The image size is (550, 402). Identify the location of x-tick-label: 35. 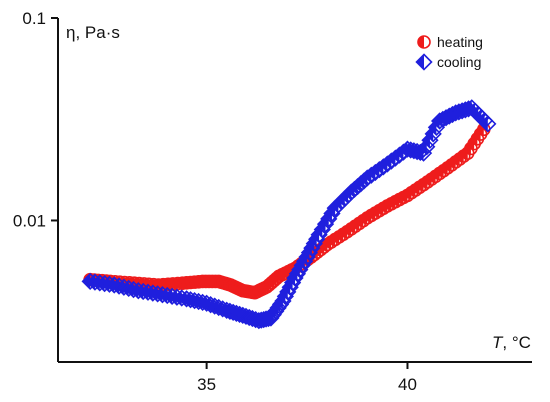
(206, 384).